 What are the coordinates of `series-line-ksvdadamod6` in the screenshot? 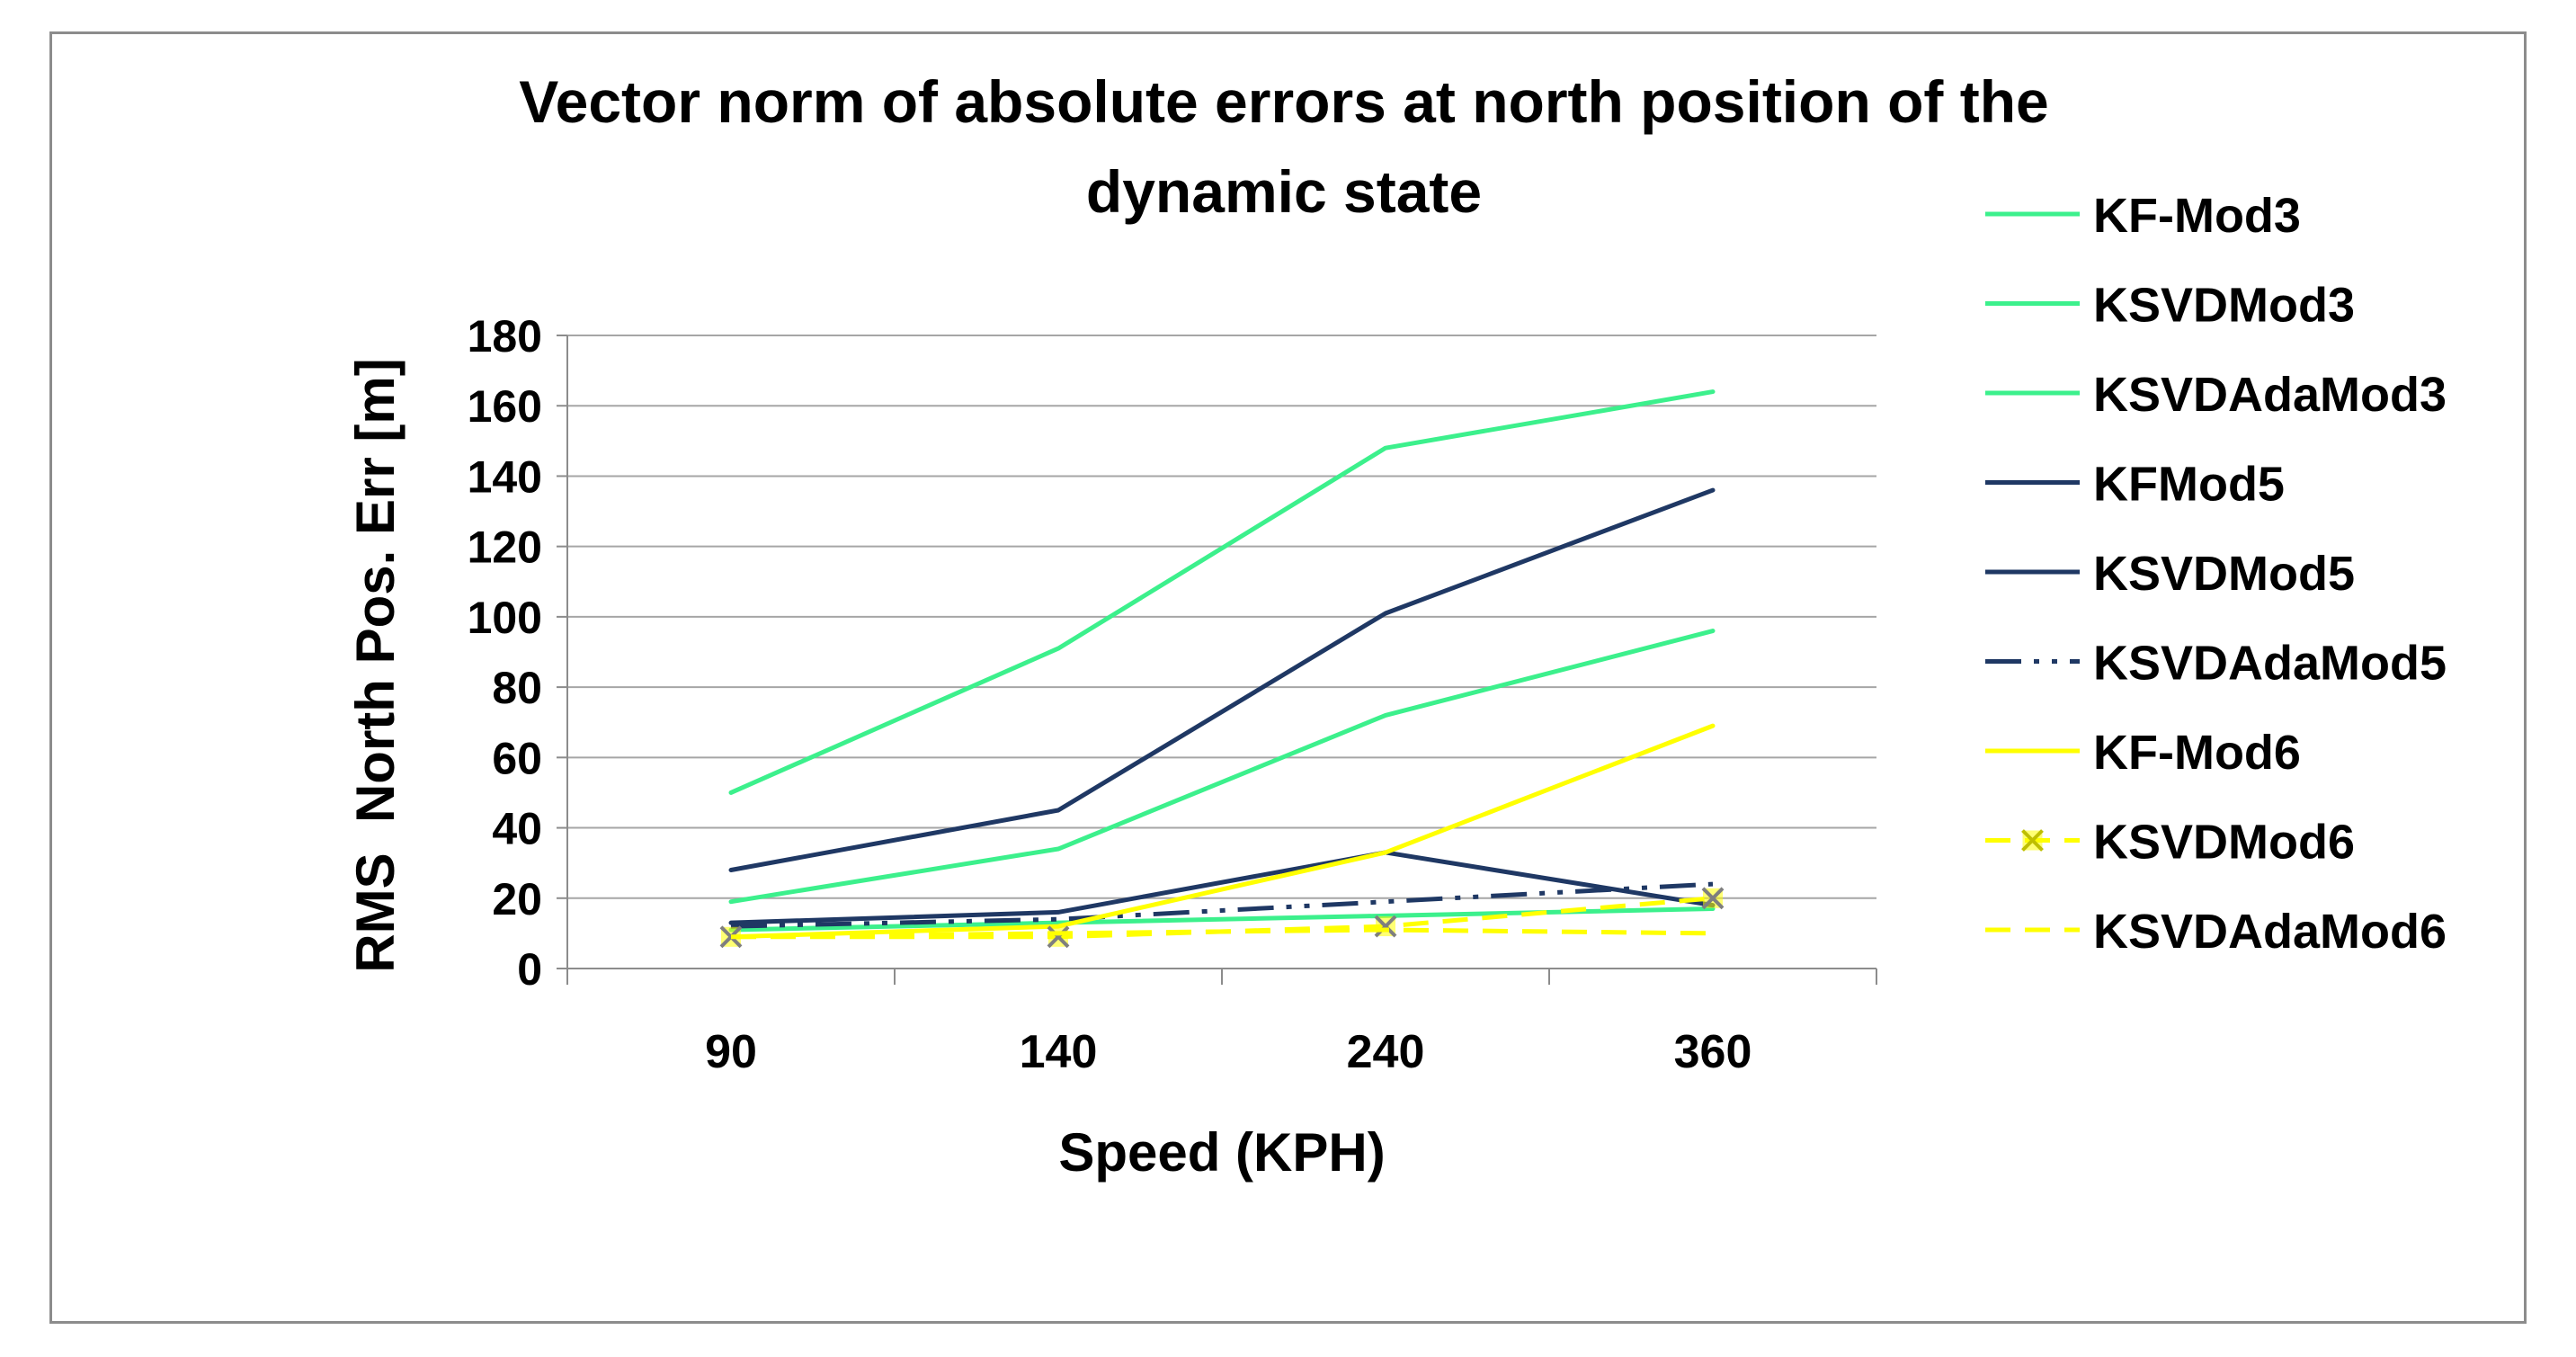 It's located at (1222, 934).